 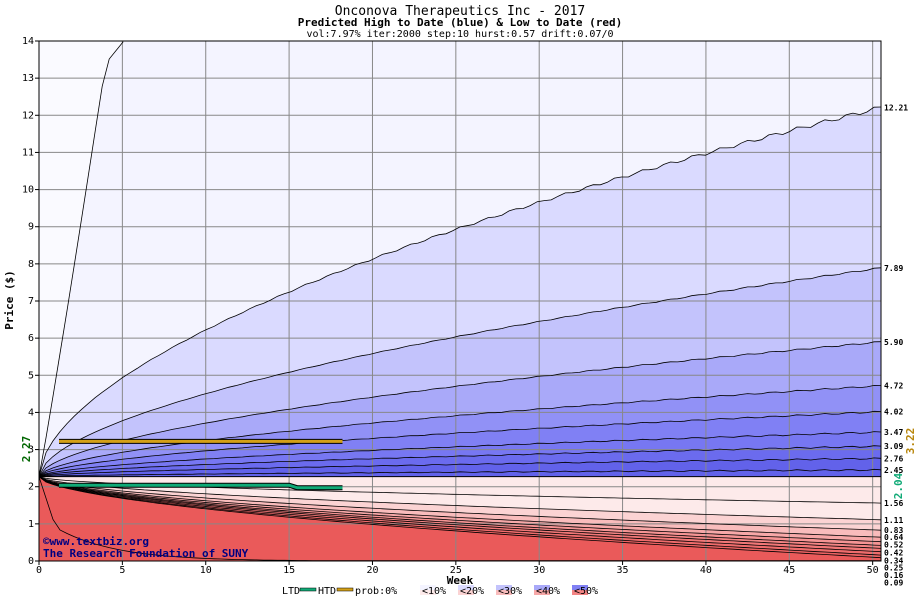 What do you see at coordinates (31, 412) in the screenshot?
I see `y-tick-label-4: 4` at bounding box center [31, 412].